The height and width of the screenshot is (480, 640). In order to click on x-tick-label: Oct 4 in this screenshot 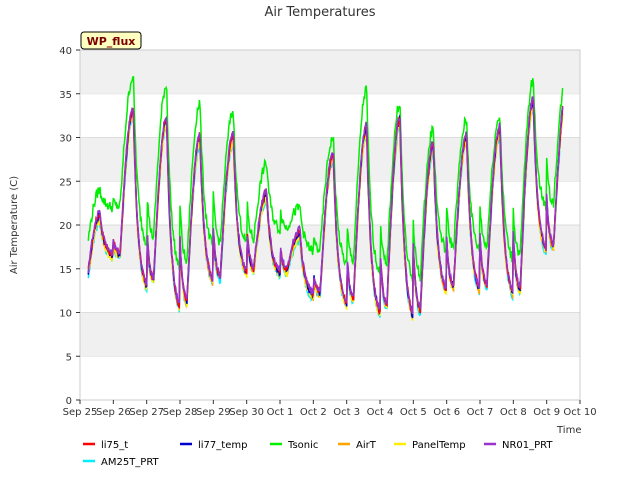, I will do `click(380, 412)`.